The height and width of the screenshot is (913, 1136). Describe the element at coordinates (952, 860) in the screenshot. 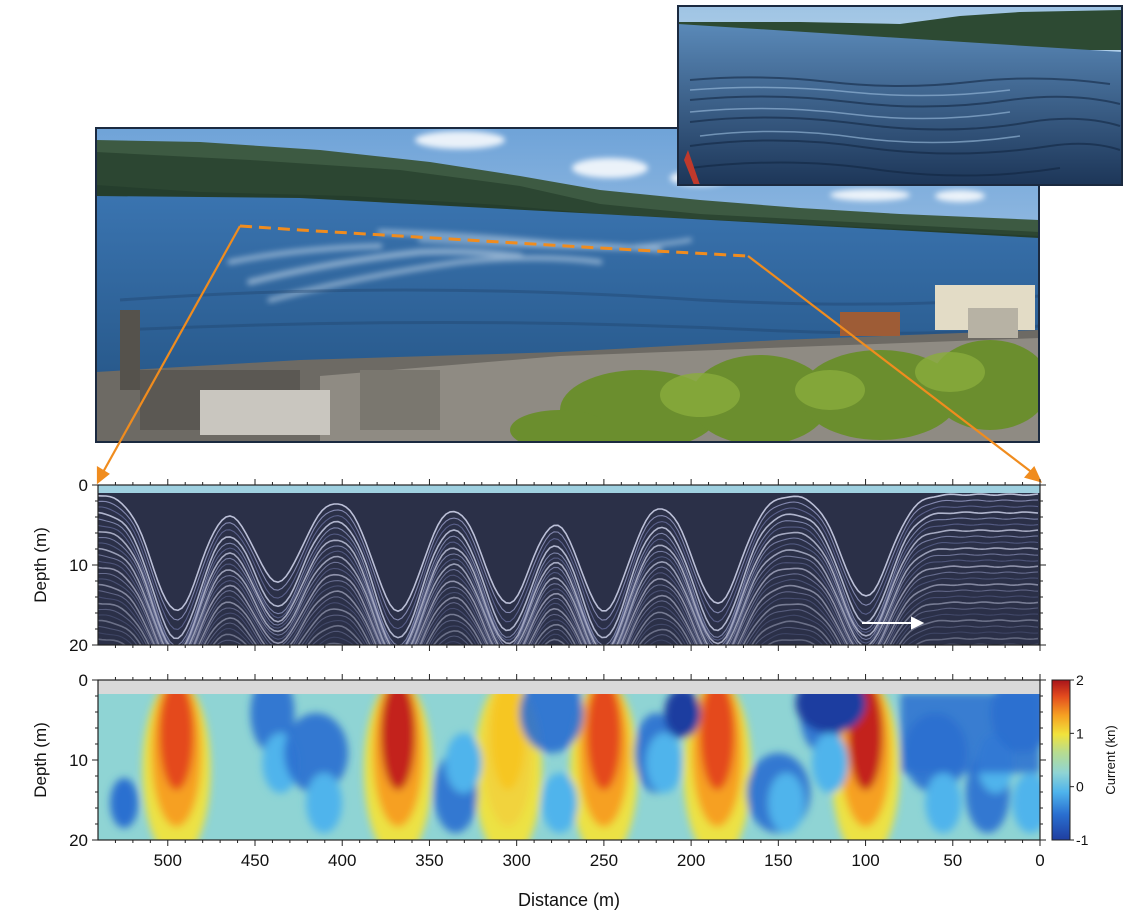

I see `distance-tick-label: 50` at that location.